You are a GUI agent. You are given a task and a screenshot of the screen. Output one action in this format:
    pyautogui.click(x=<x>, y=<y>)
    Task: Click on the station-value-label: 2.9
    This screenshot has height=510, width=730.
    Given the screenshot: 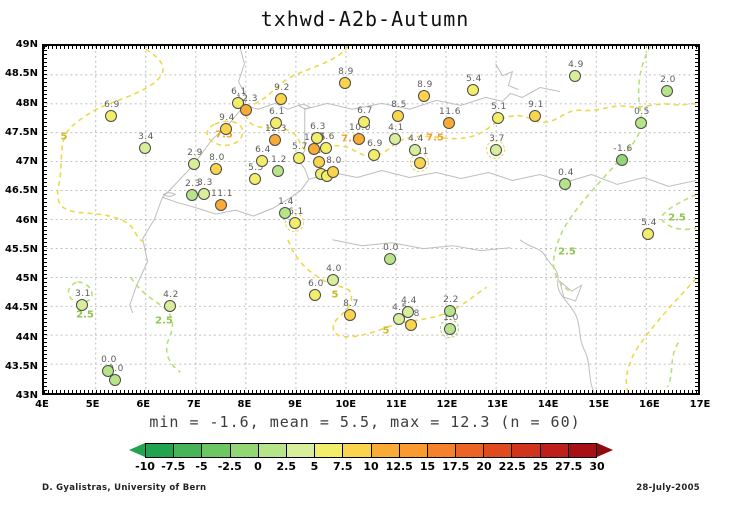 What is the action you would take?
    pyautogui.click(x=195, y=153)
    